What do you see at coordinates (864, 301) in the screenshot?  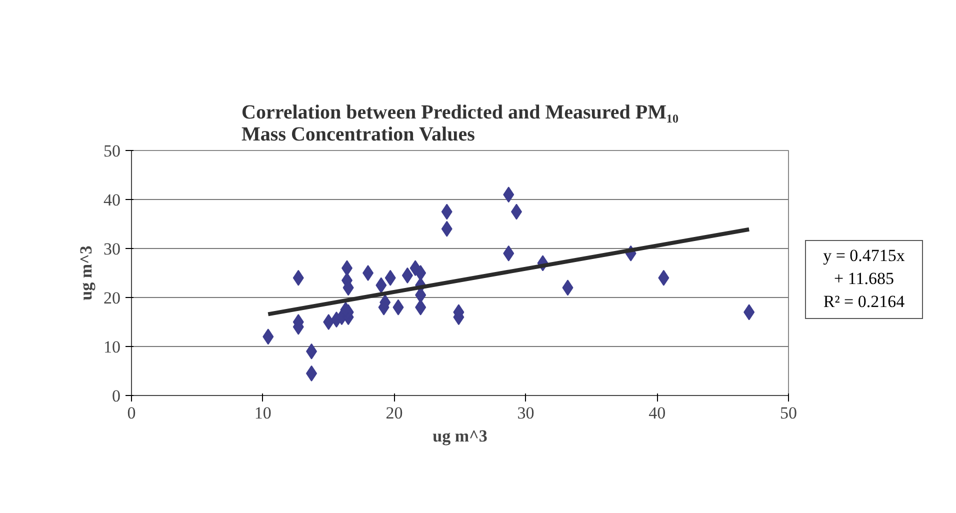 I see `text: R² = 0.2164` at bounding box center [864, 301].